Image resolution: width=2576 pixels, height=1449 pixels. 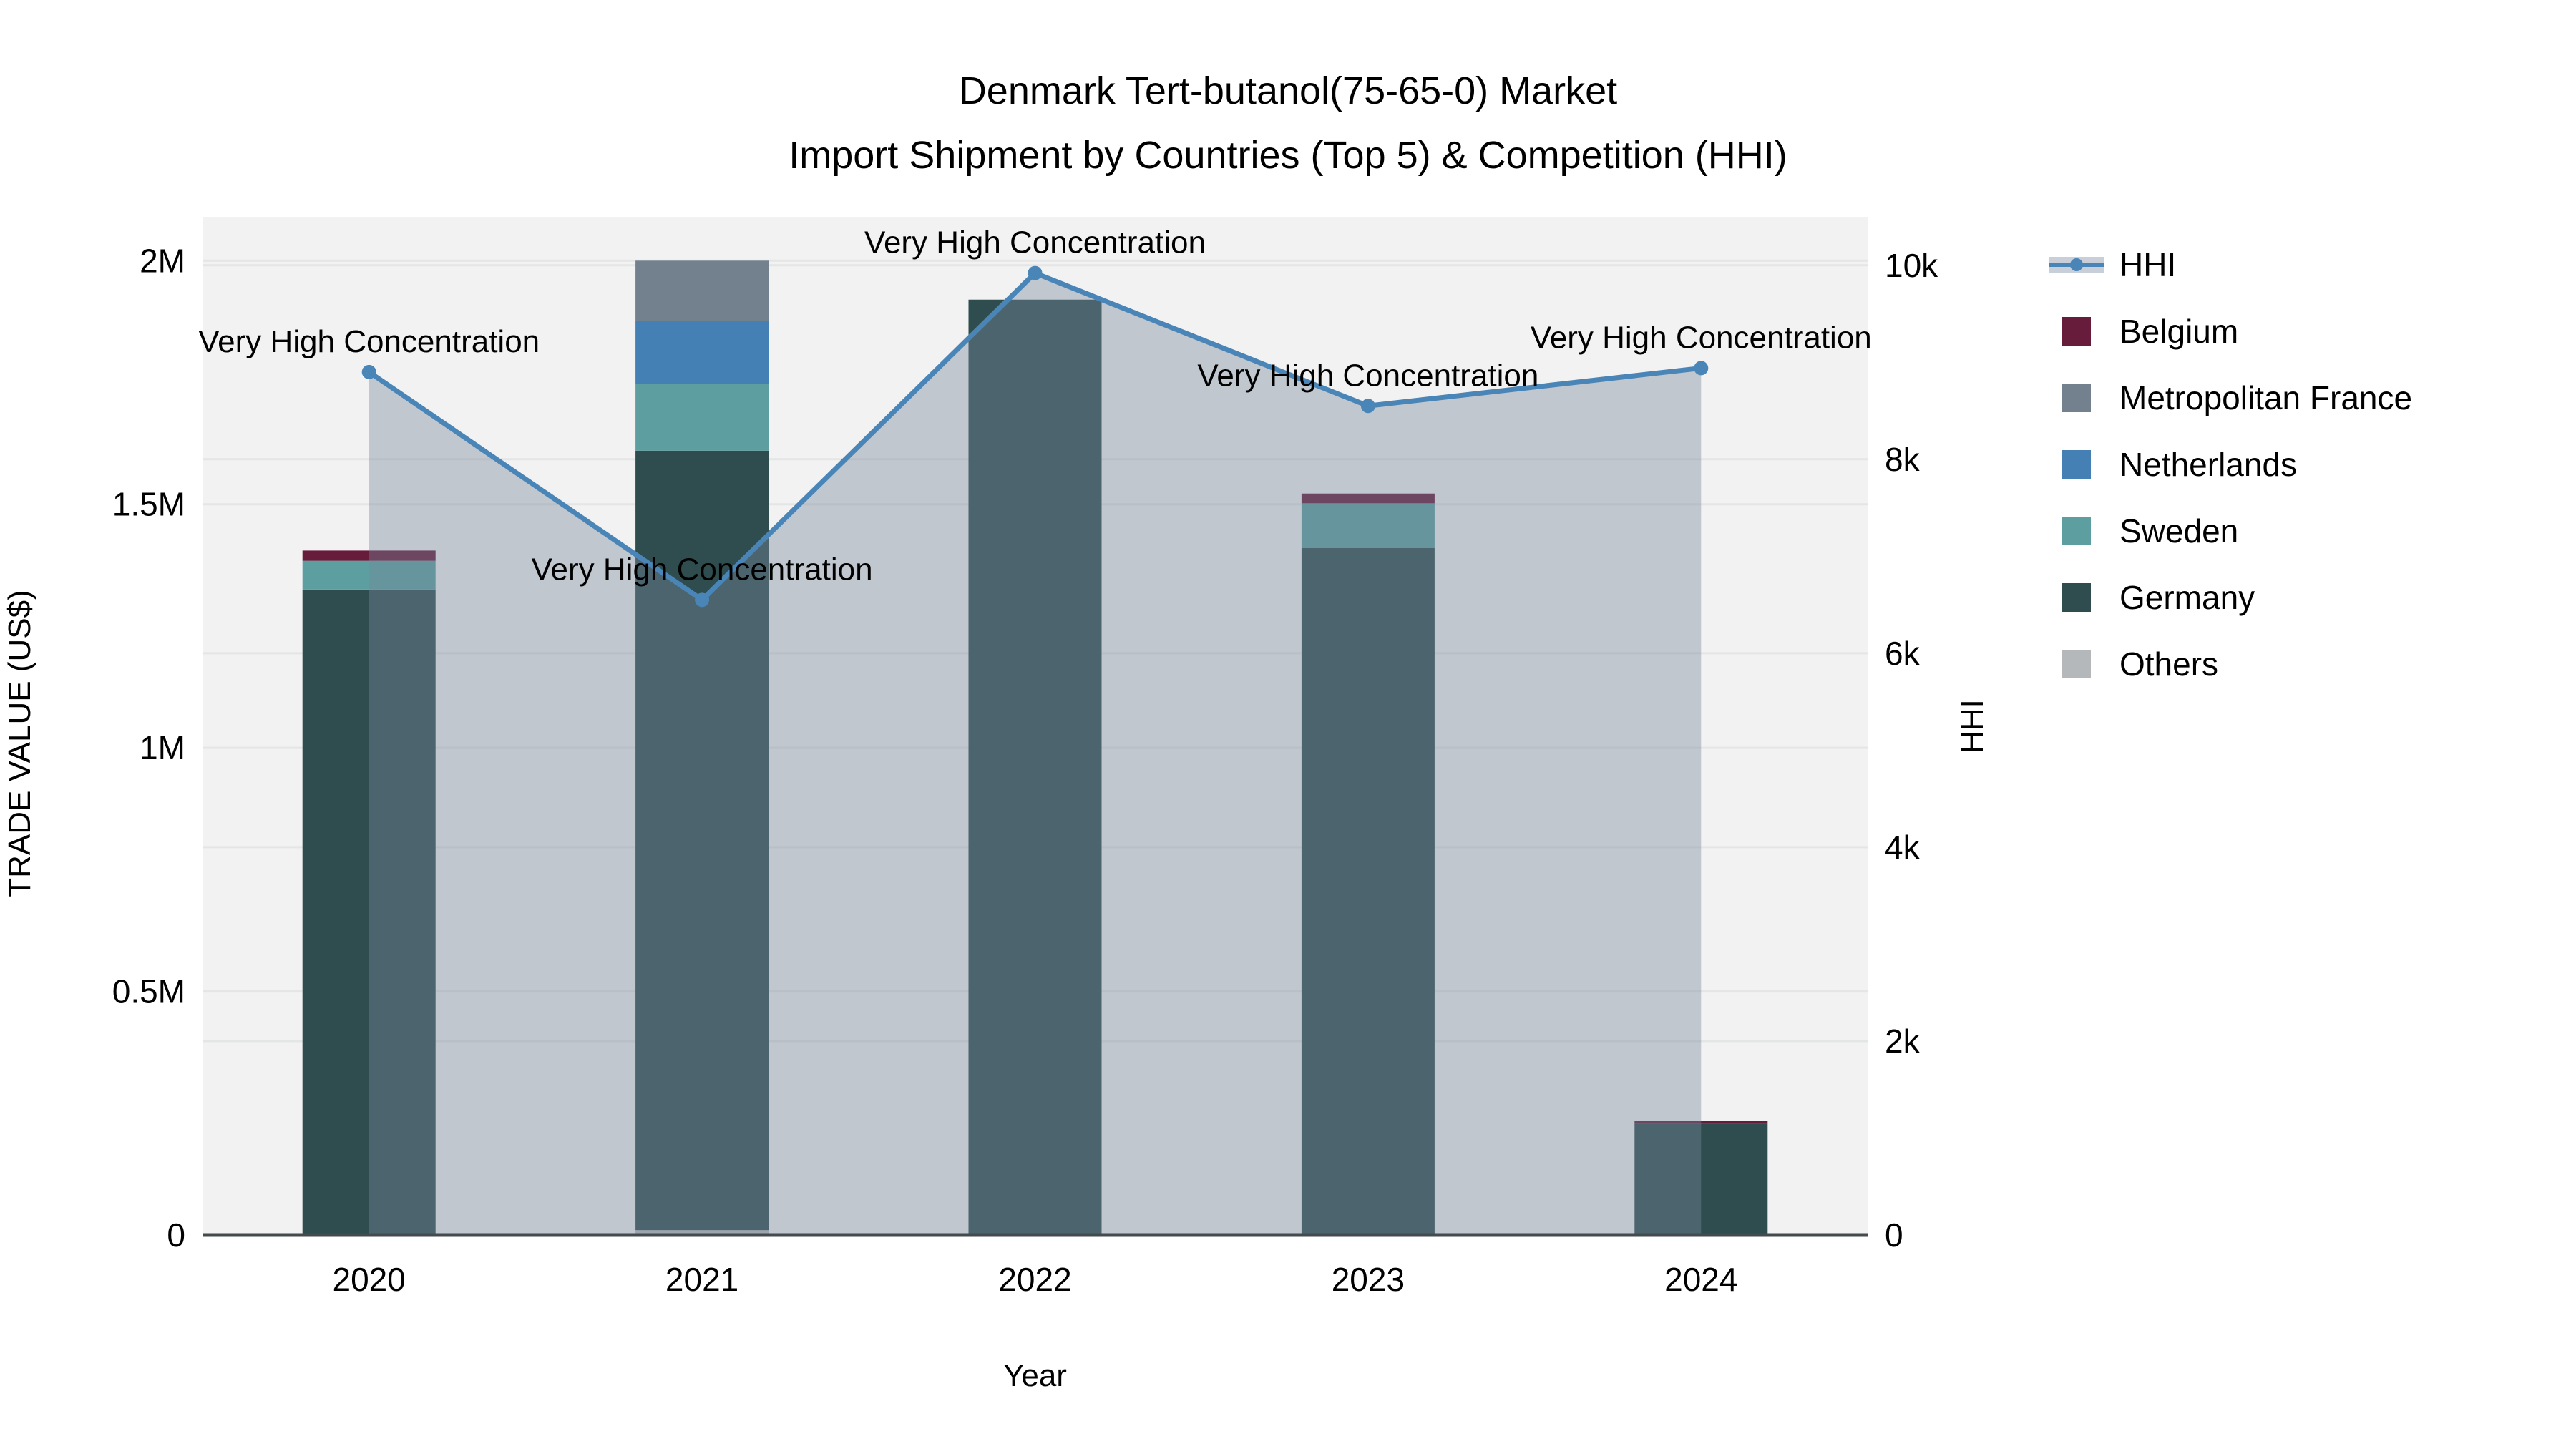 I want to click on annotation-2022: Very High Concentration, so click(x=1035, y=242).